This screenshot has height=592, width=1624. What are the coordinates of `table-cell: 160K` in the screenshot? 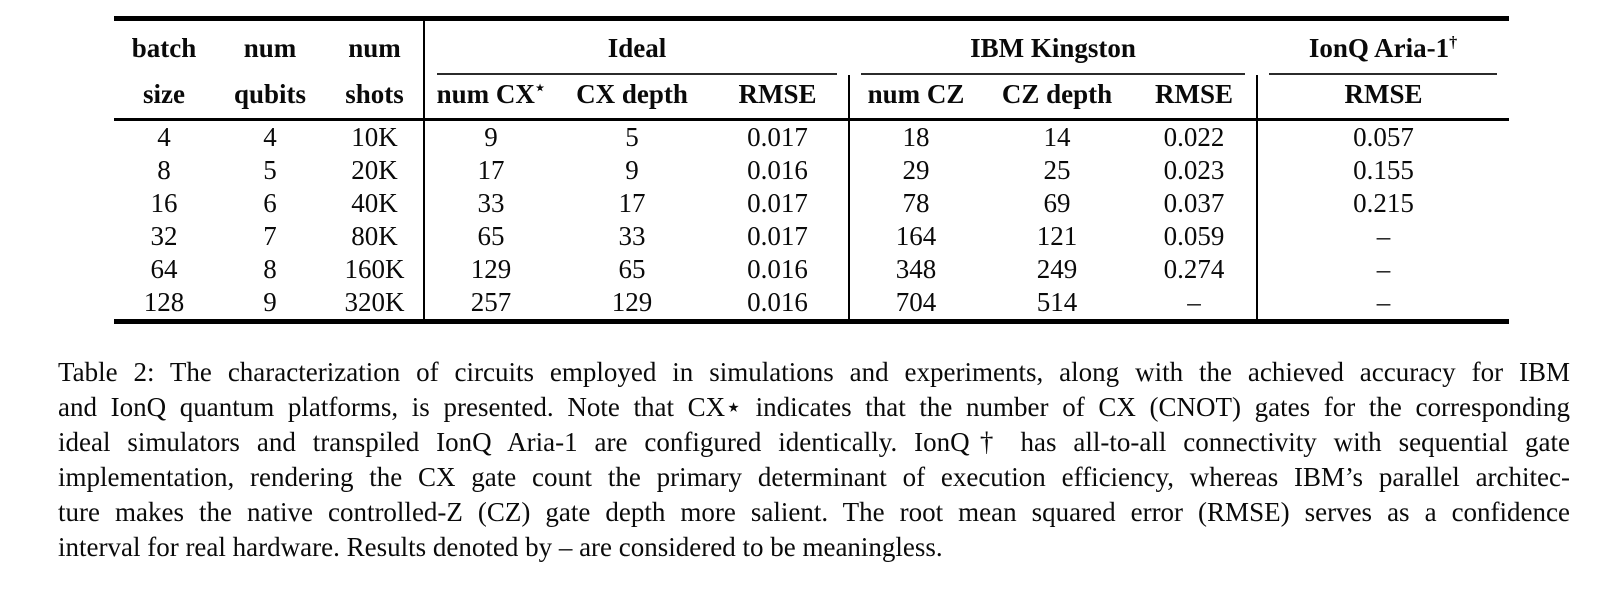 It's located at (374, 269).